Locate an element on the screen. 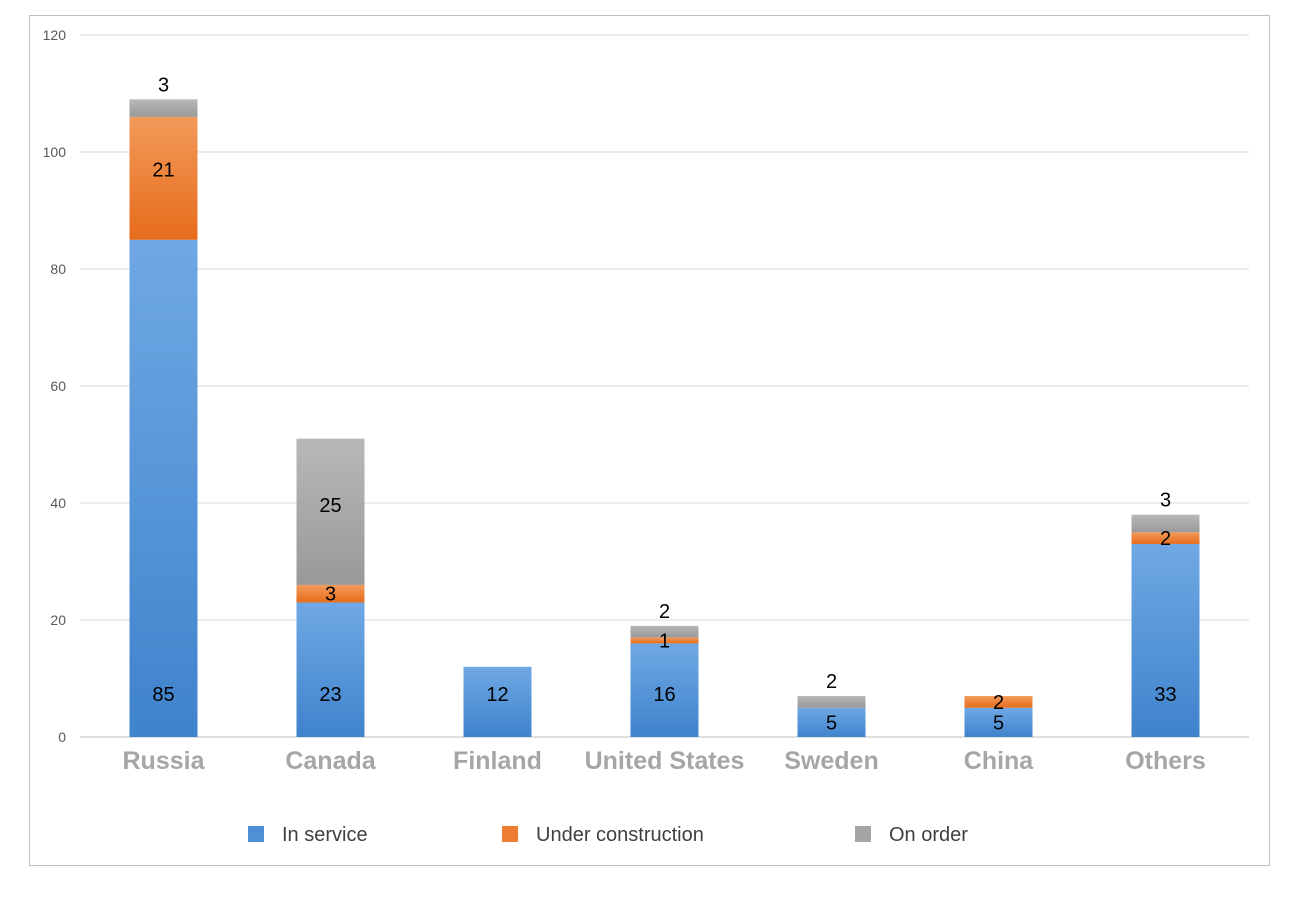 Image resolution: width=1289 pixels, height=904 pixels. category-label-china: China is located at coordinates (999, 761).